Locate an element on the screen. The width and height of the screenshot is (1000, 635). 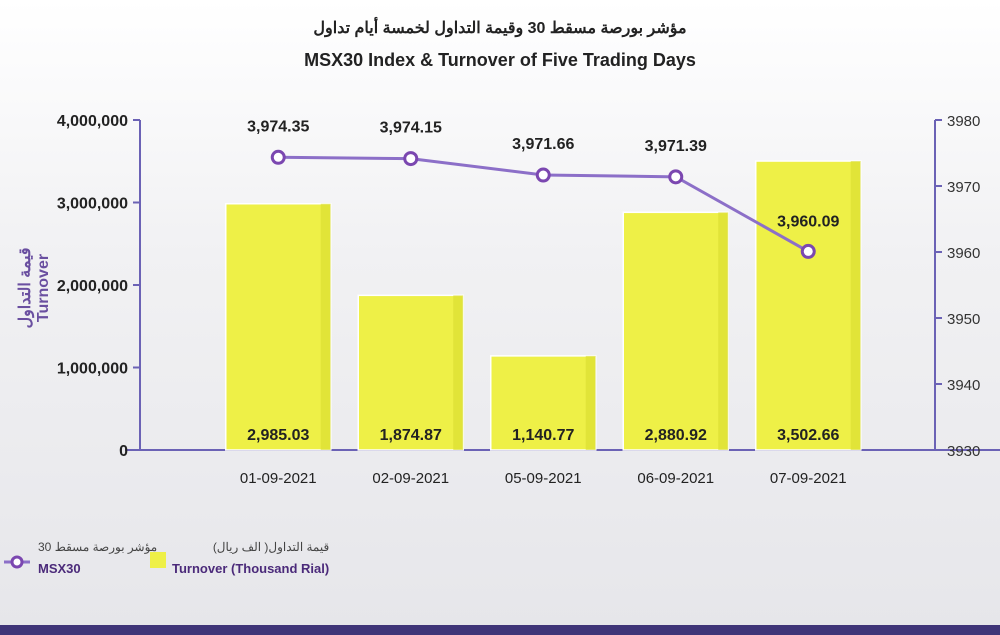
left-tick-label: 3,000,000 is located at coordinates (92, 204).